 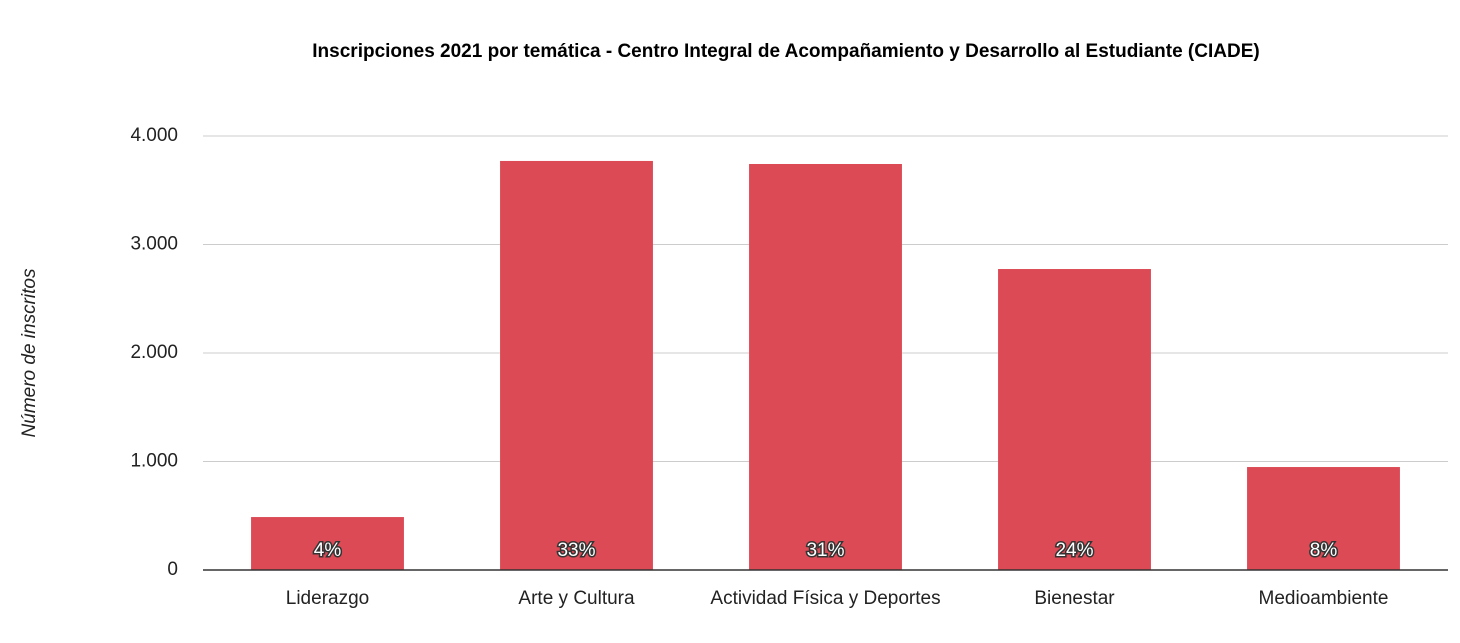 What do you see at coordinates (825, 550) in the screenshot?
I see `data-label: 31%` at bounding box center [825, 550].